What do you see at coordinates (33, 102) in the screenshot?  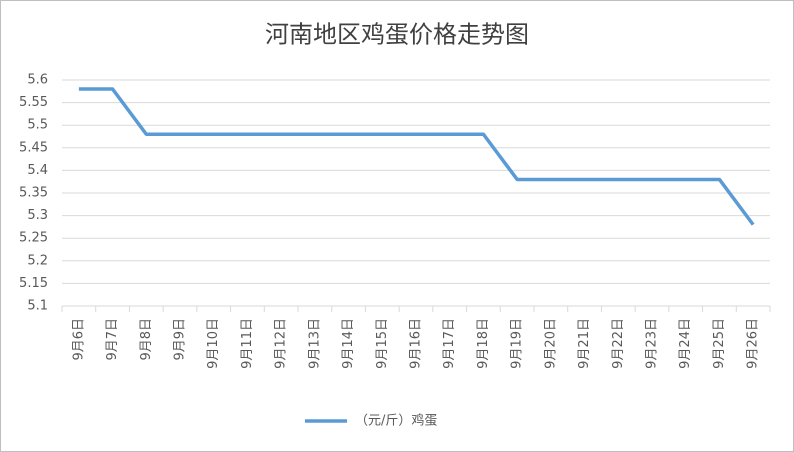 I see `y-tick-label: 5.55` at bounding box center [33, 102].